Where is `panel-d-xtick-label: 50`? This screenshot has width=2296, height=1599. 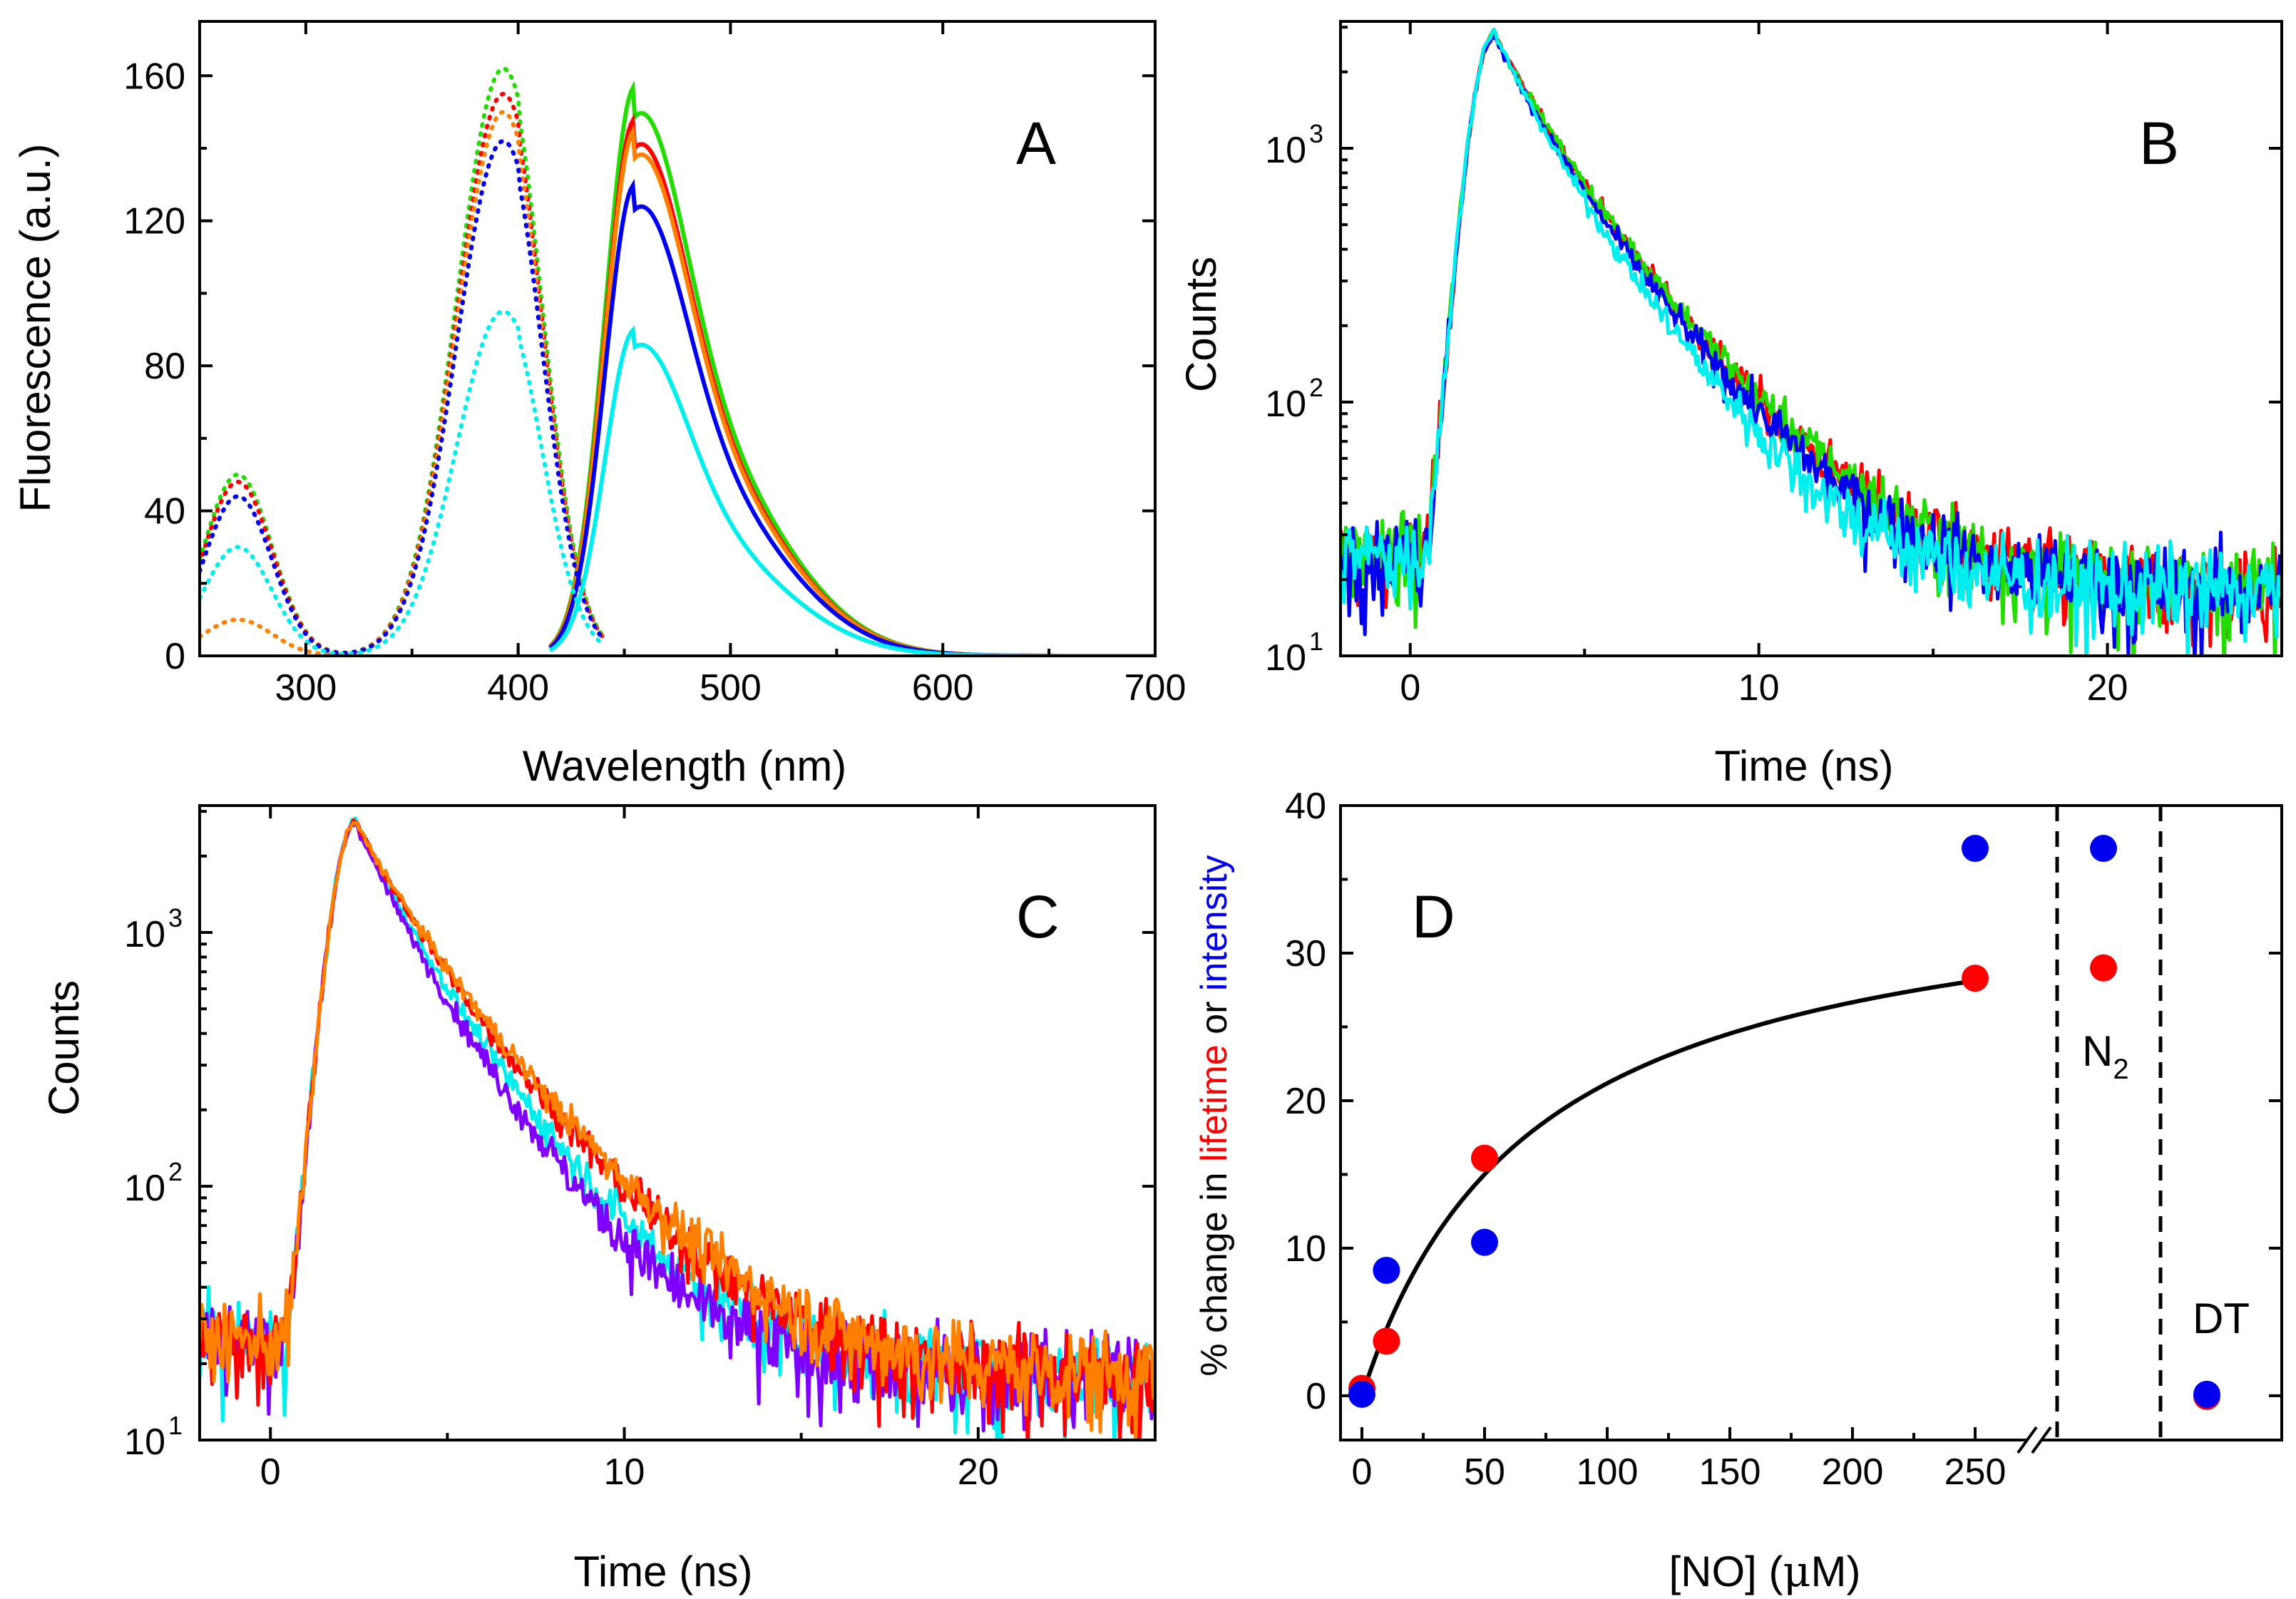 panel-d-xtick-label: 50 is located at coordinates (1484, 1472).